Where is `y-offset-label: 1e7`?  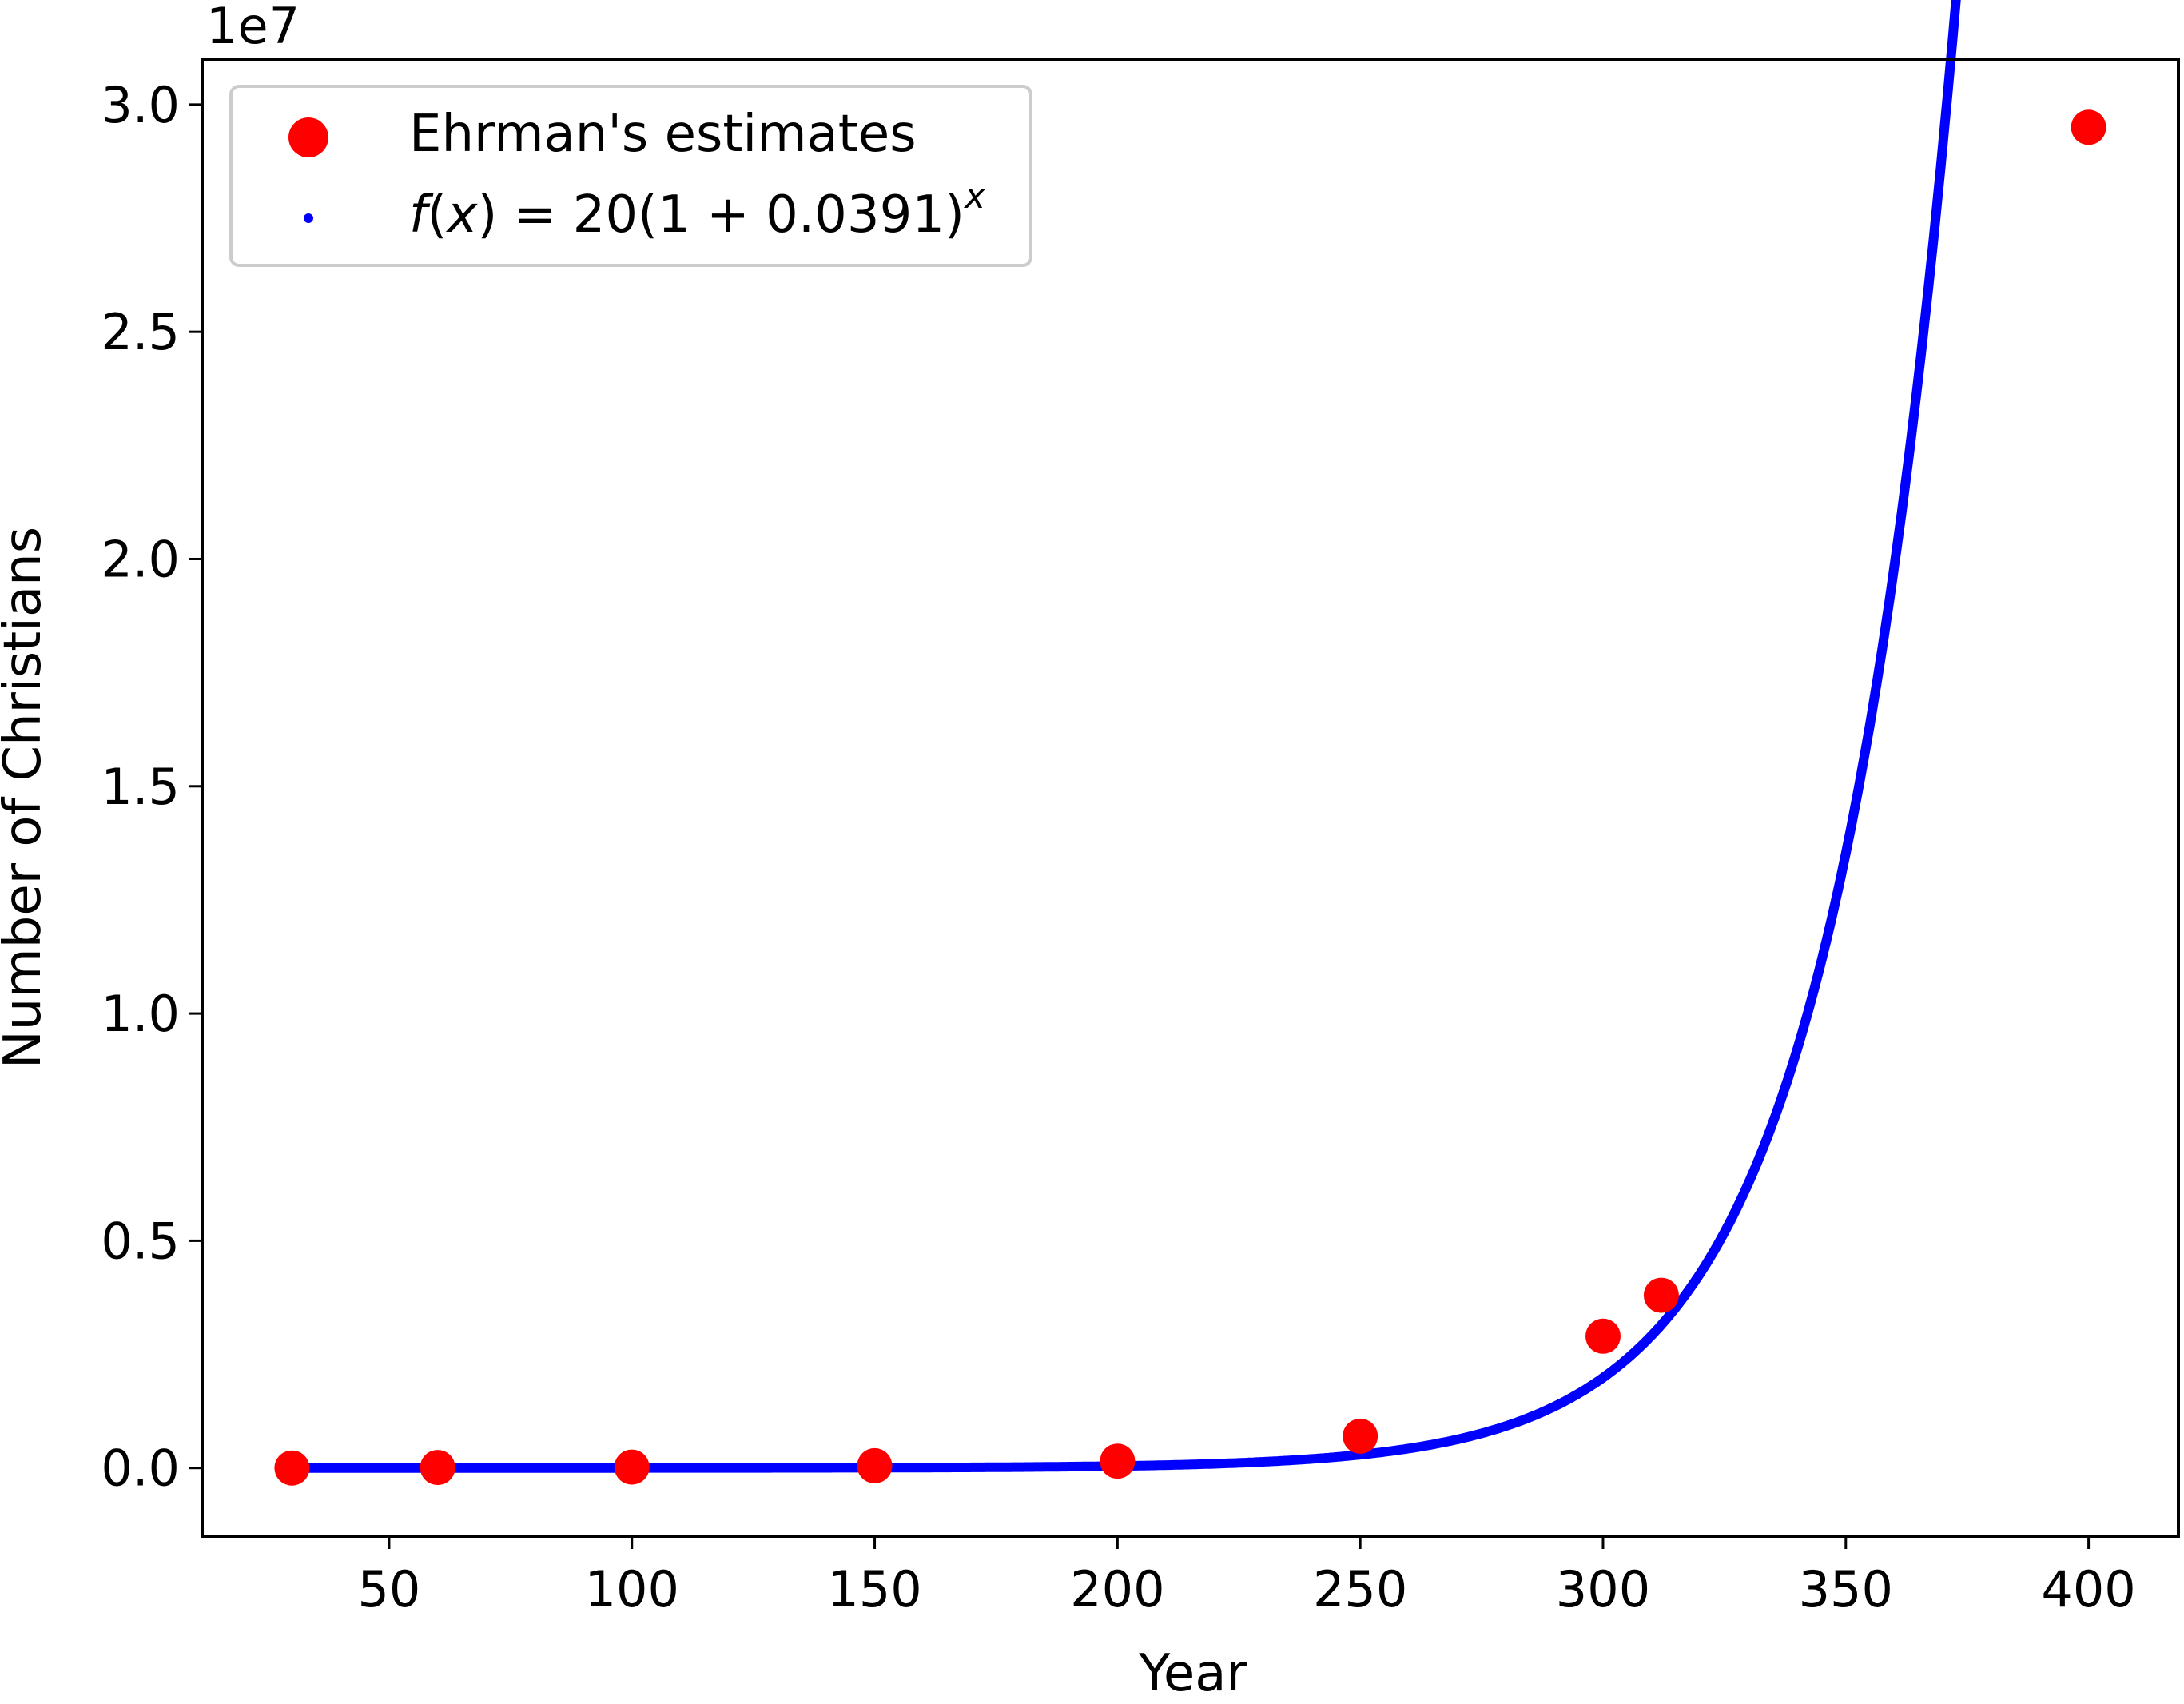 y-offset-label: 1e7 is located at coordinates (253, 27).